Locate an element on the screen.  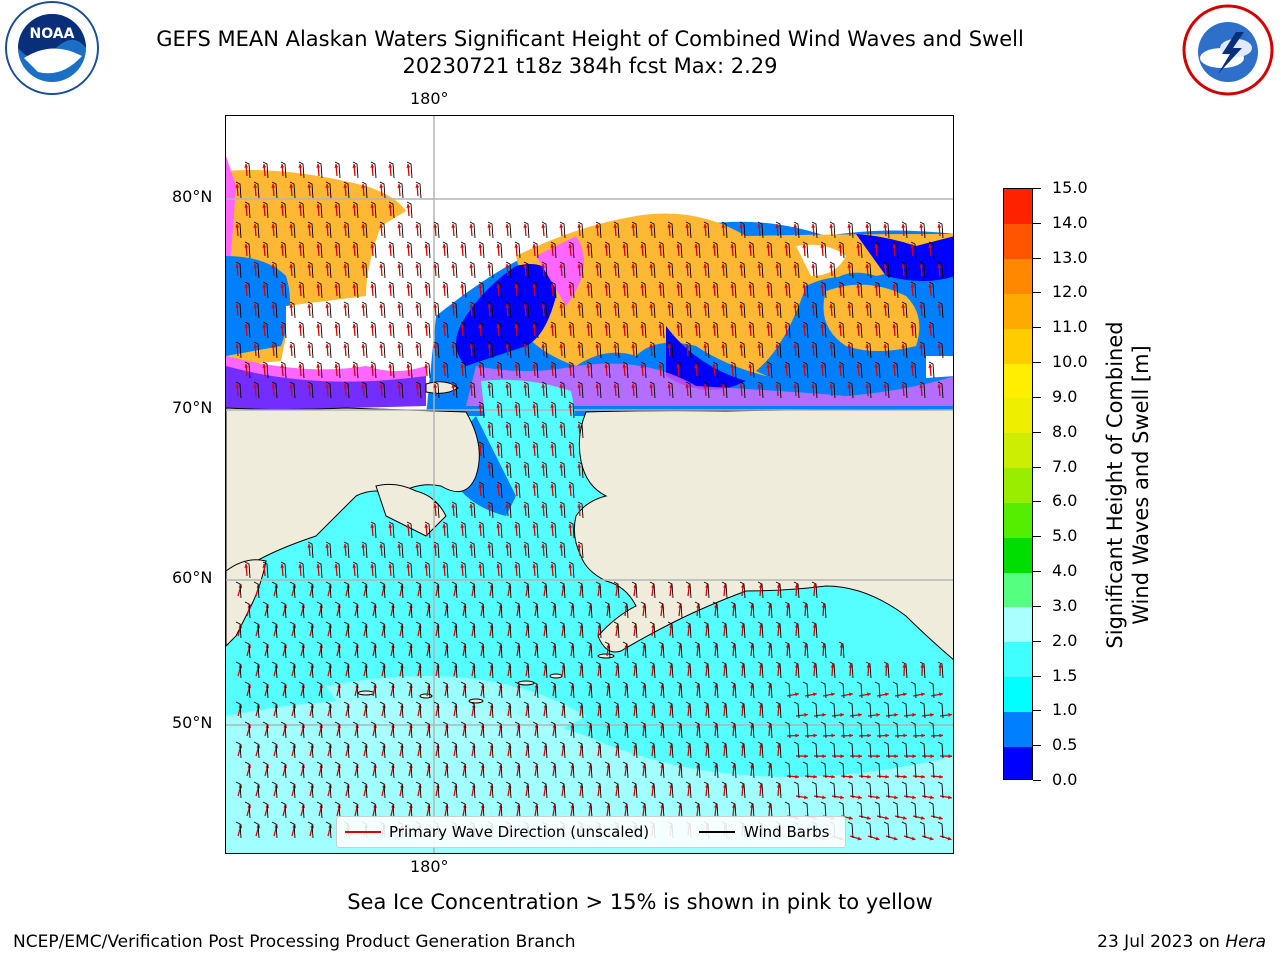
no-data-east is located at coordinates (821, 260).